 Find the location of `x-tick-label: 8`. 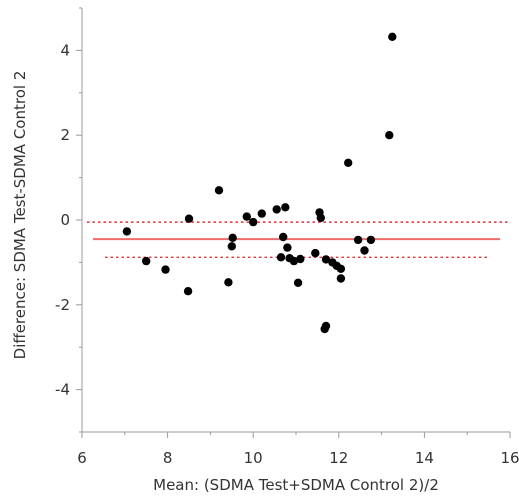

x-tick-label: 8 is located at coordinates (168, 458).